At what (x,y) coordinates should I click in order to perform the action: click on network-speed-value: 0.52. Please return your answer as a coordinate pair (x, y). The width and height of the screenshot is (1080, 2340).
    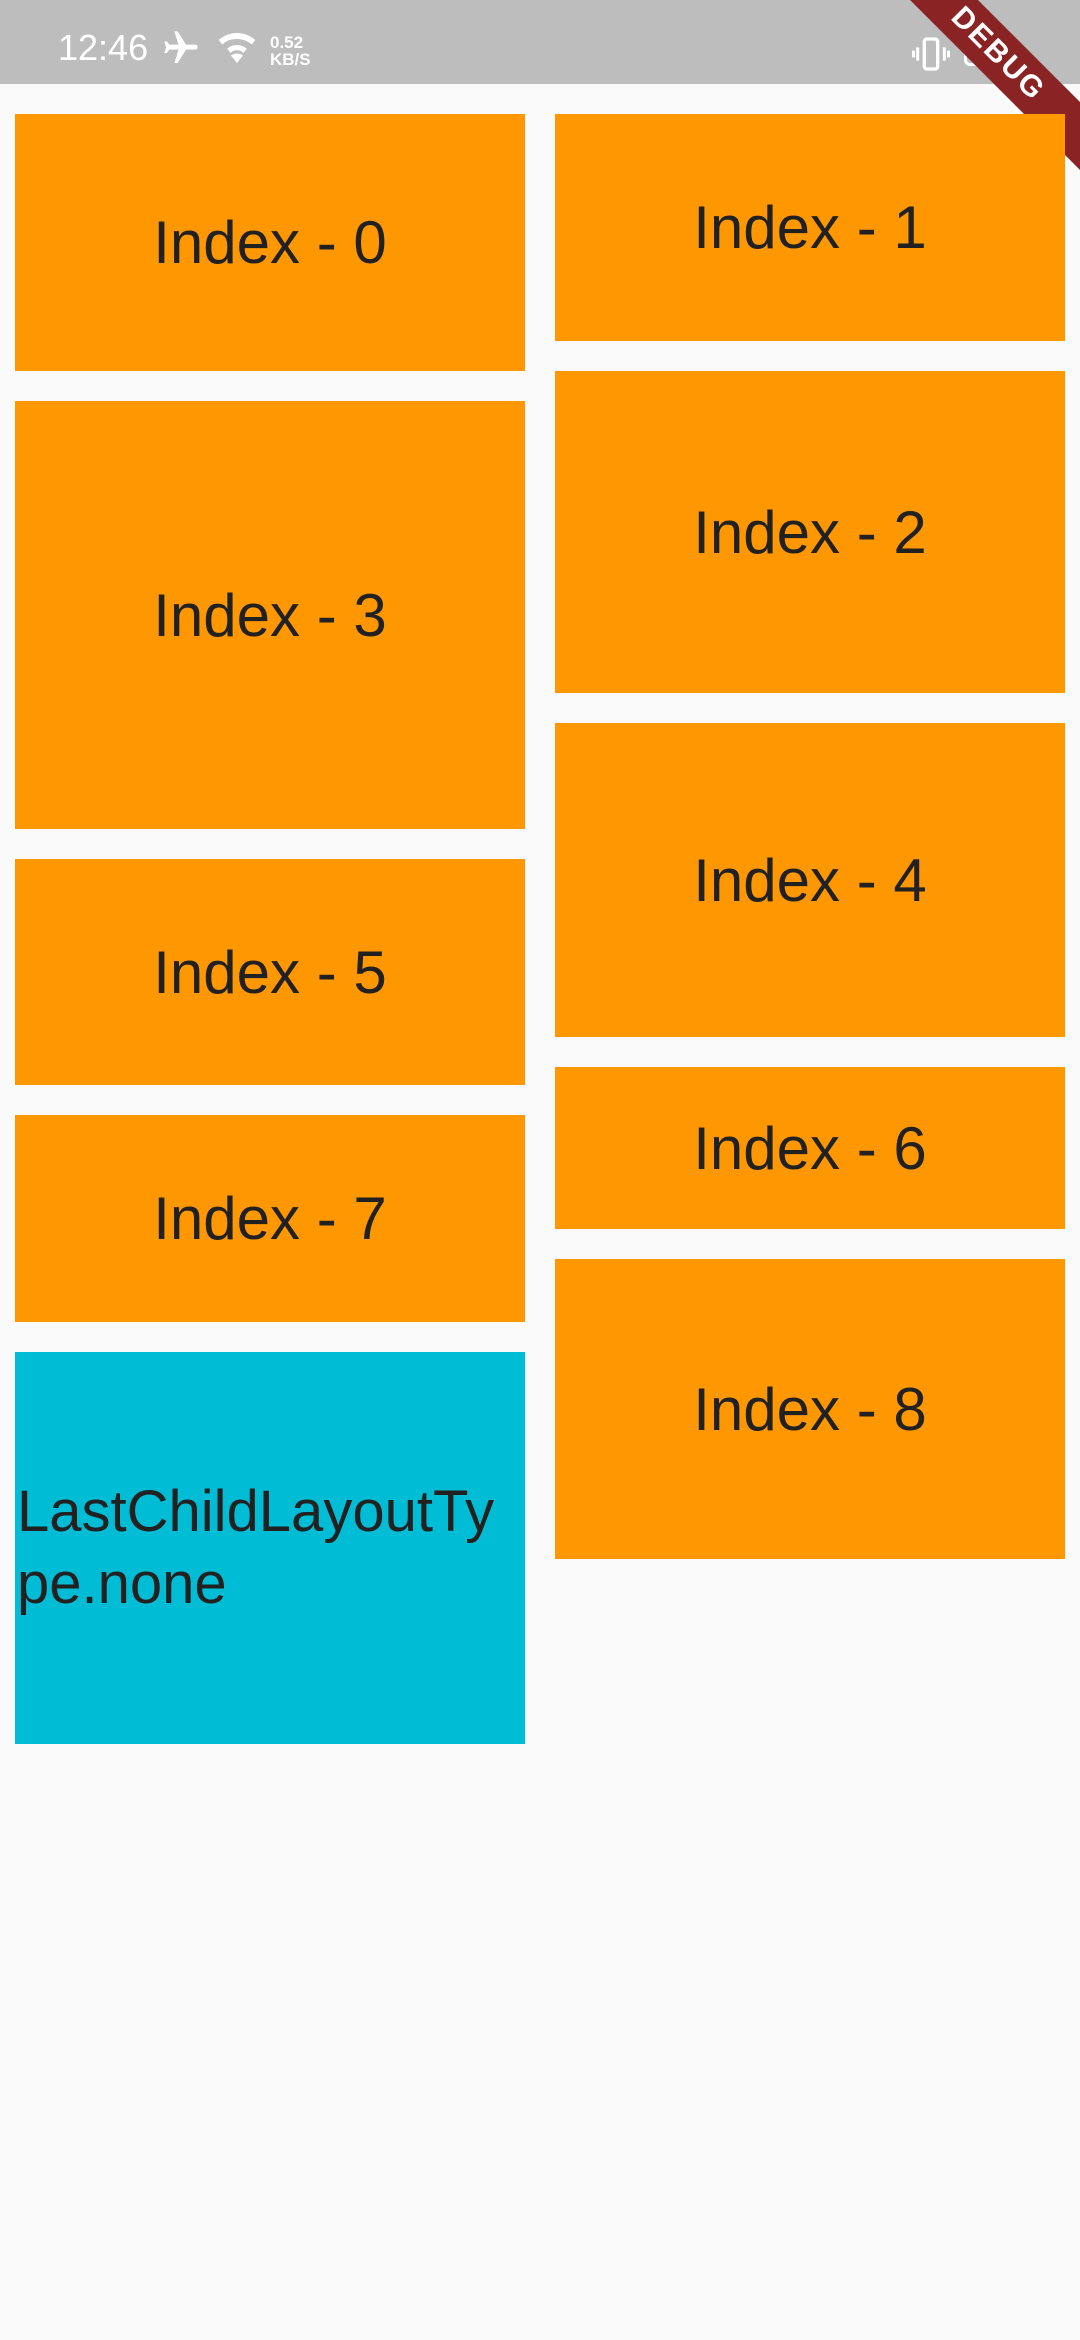
    Looking at the image, I should click on (287, 42).